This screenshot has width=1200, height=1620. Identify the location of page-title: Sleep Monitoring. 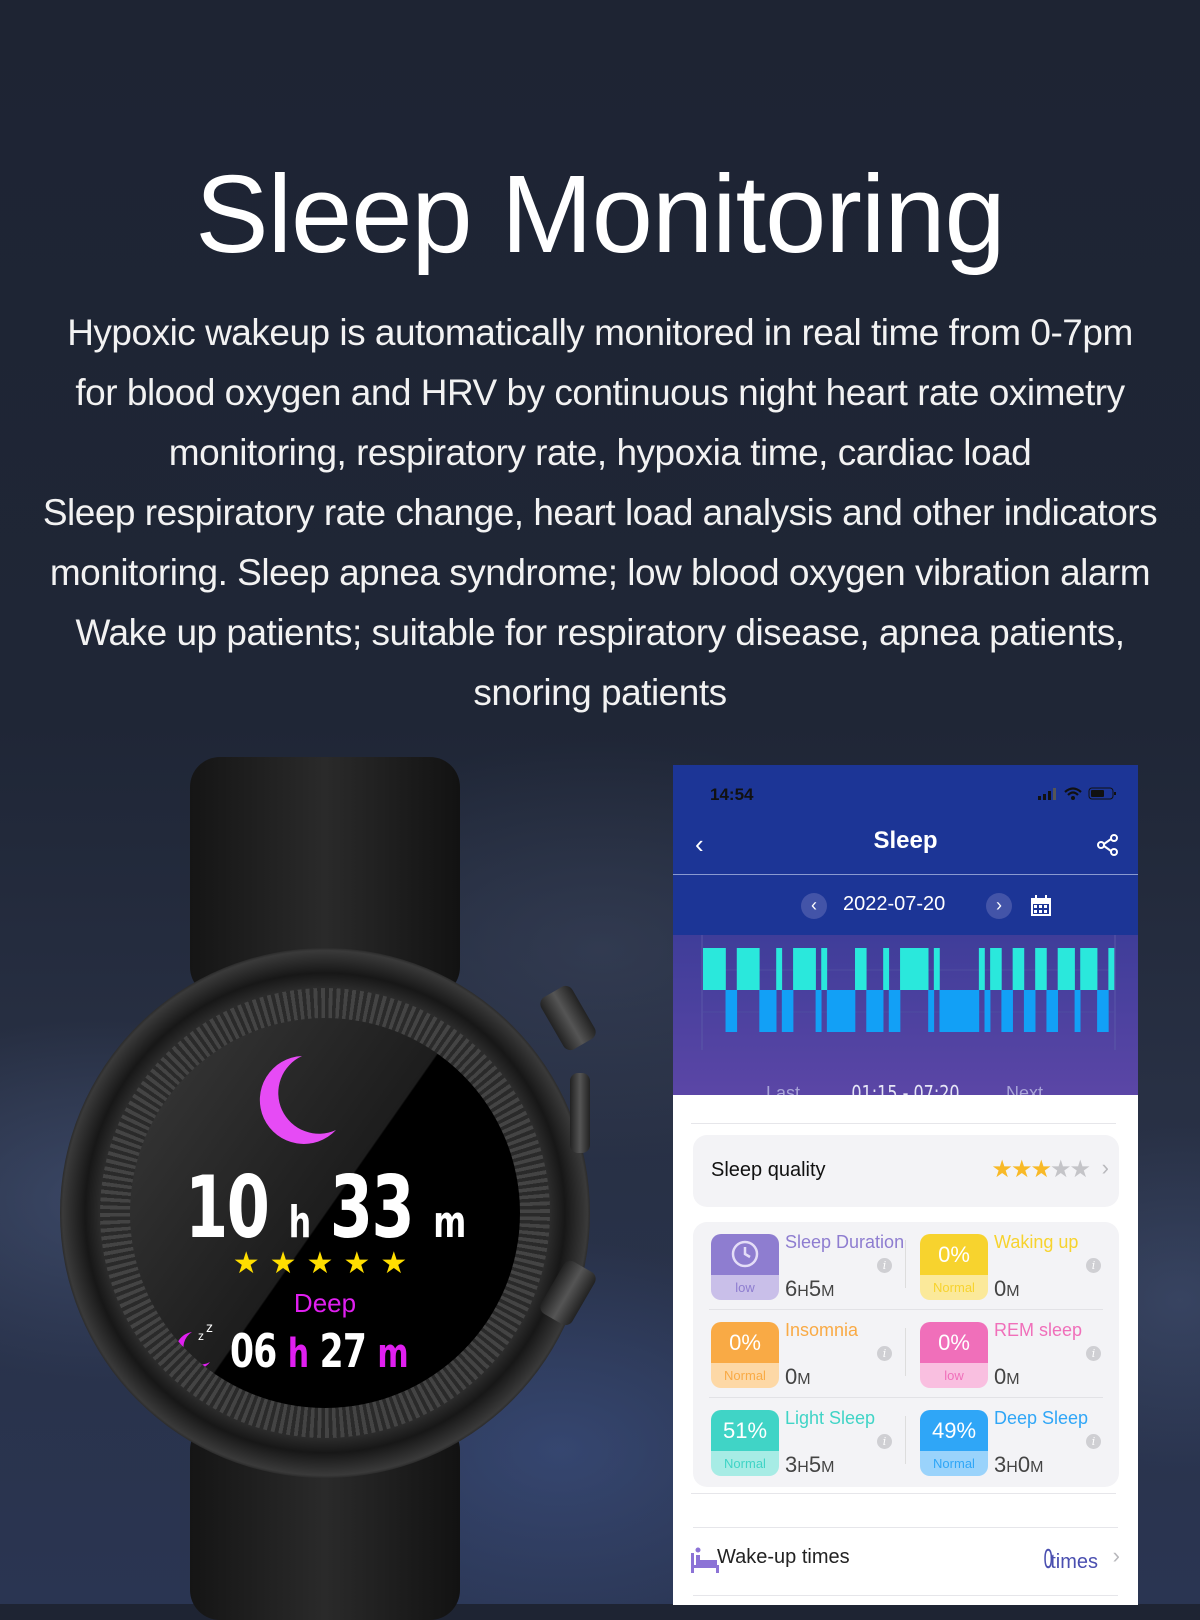
(600, 214).